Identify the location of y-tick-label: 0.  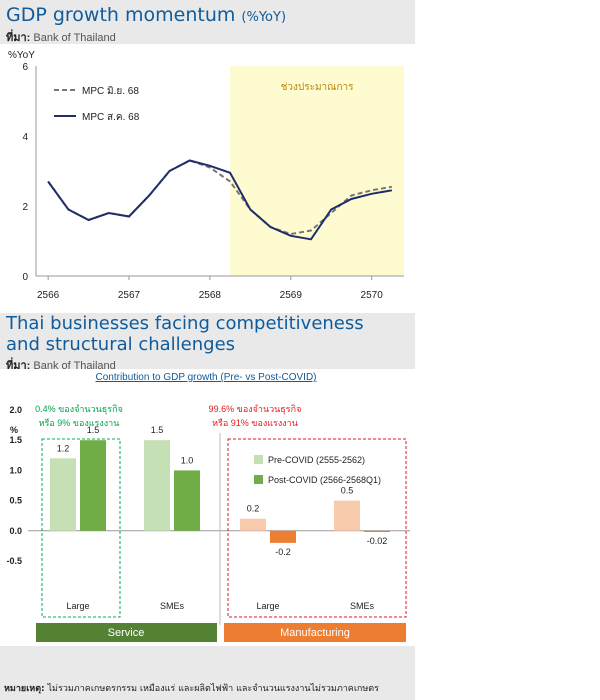
(25, 277).